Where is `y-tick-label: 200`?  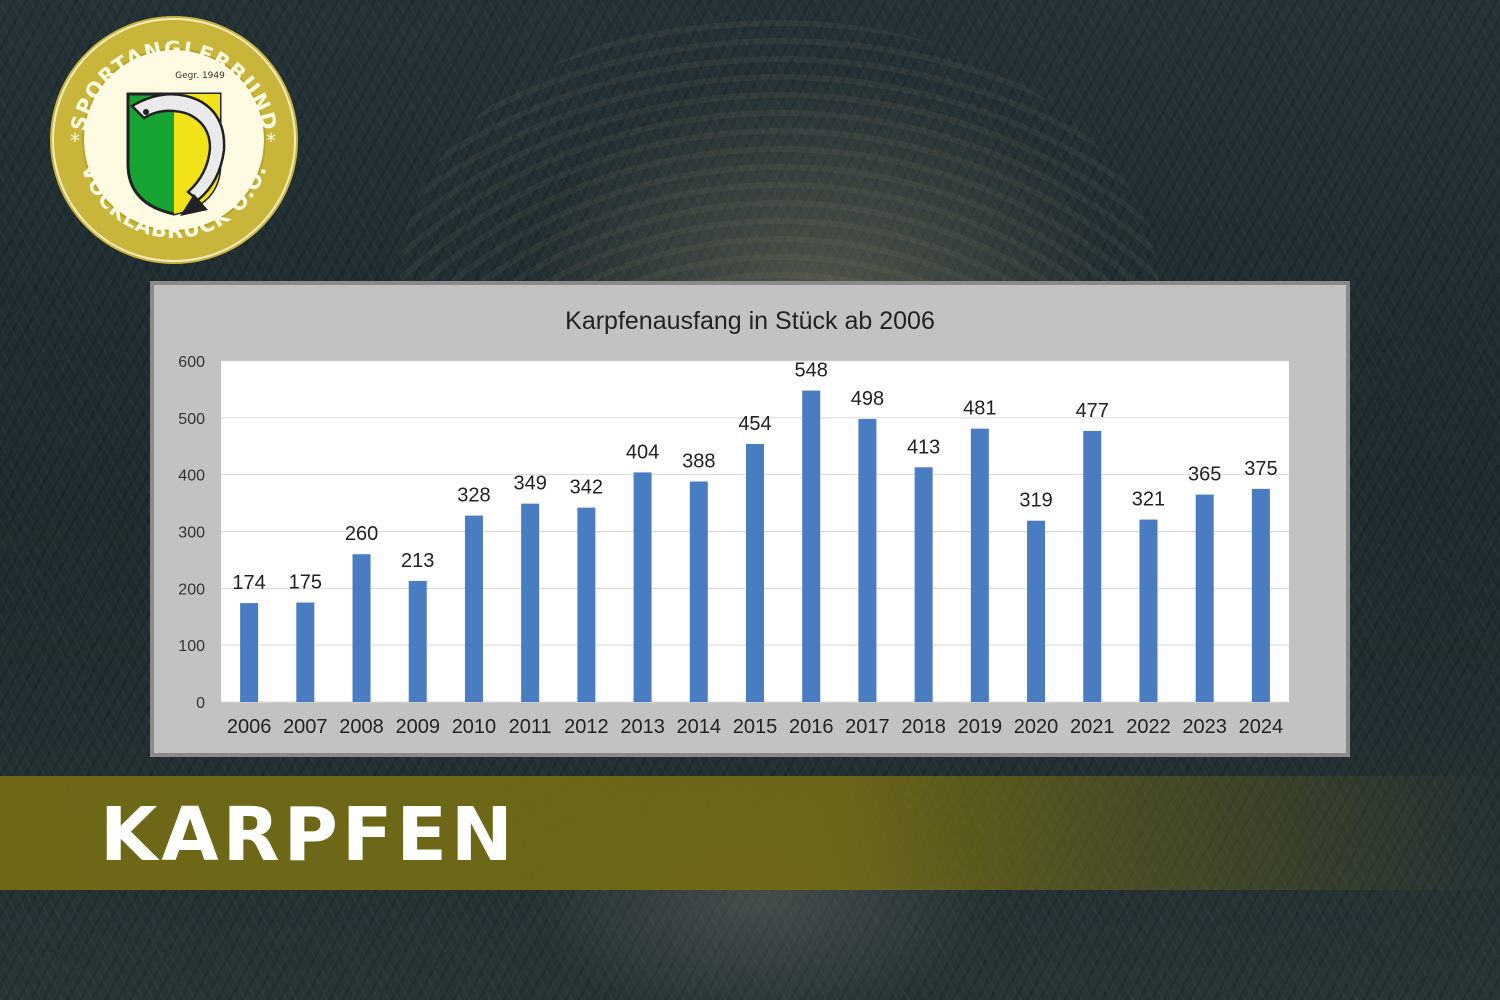 y-tick-label: 200 is located at coordinates (191, 589).